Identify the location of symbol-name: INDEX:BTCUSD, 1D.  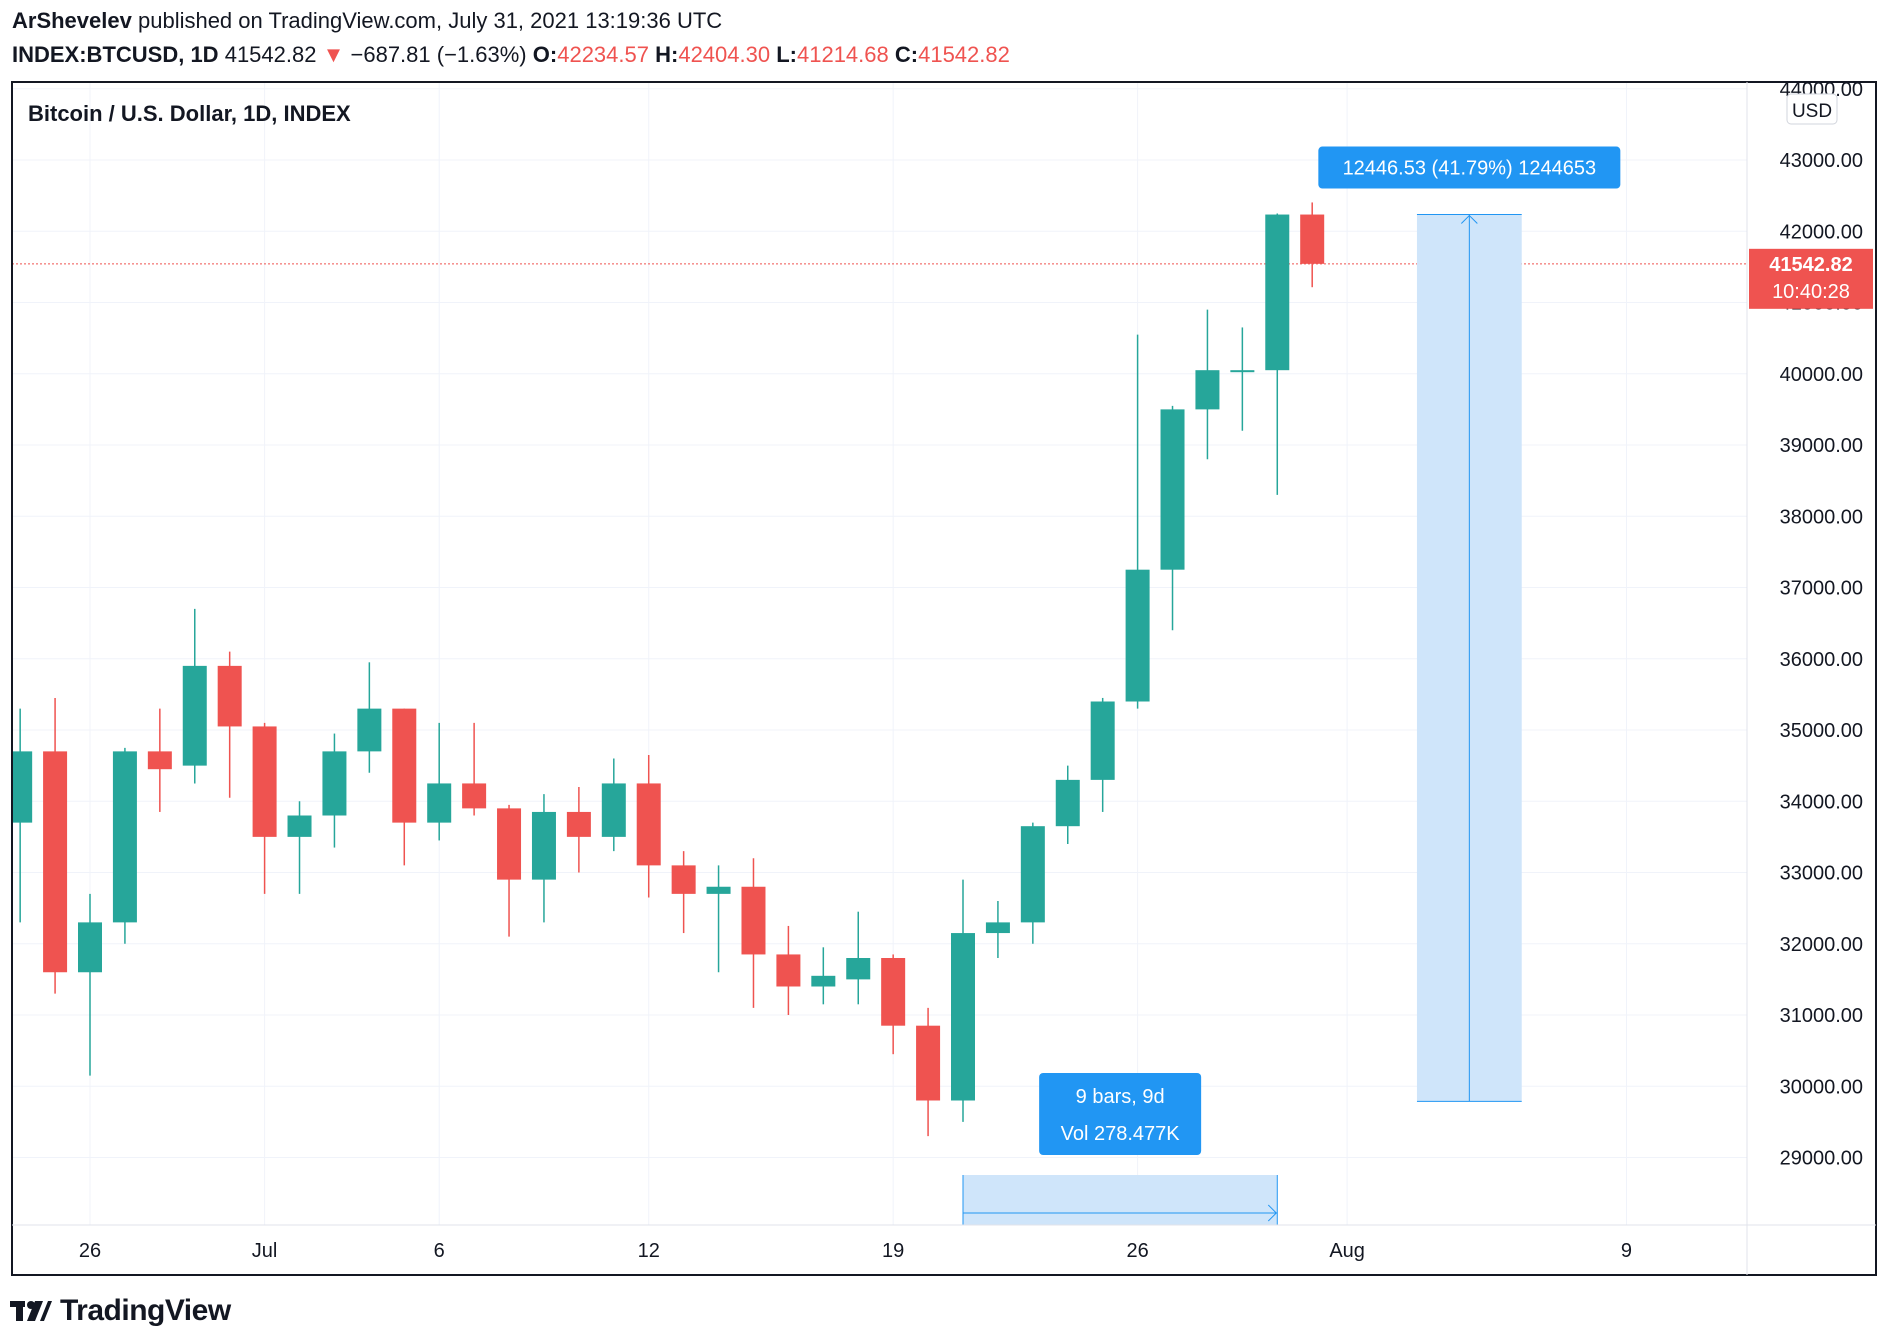
(115, 54).